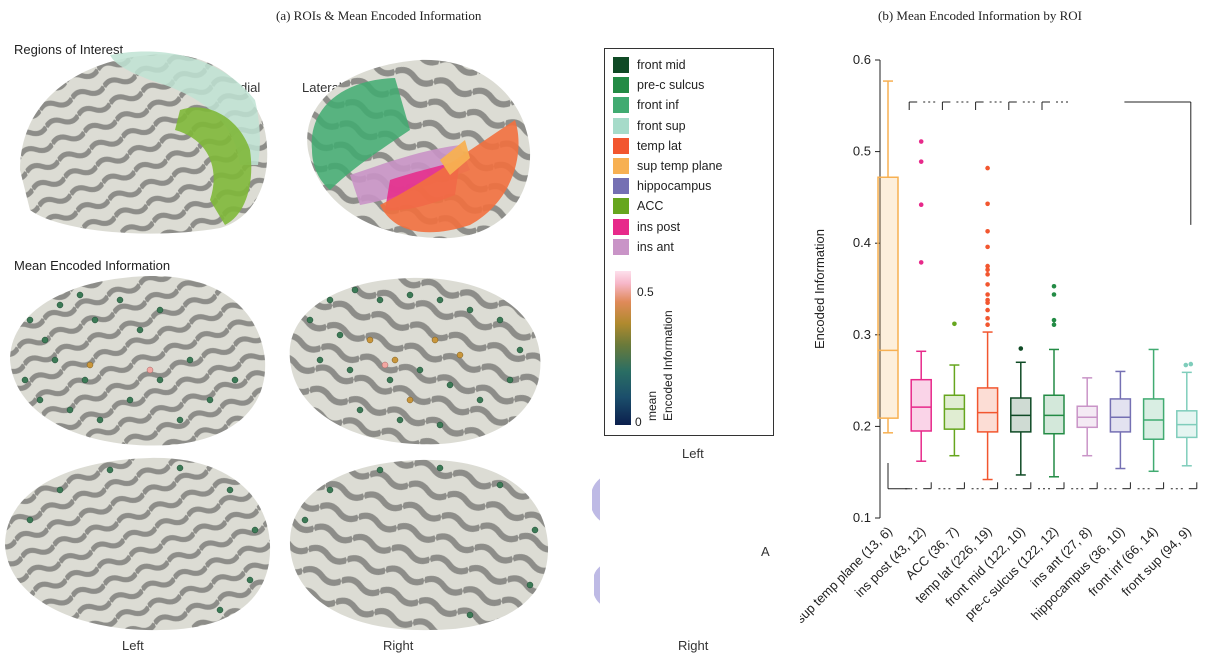  What do you see at coordinates (765, 551) in the screenshot?
I see `anterior-label: A` at bounding box center [765, 551].